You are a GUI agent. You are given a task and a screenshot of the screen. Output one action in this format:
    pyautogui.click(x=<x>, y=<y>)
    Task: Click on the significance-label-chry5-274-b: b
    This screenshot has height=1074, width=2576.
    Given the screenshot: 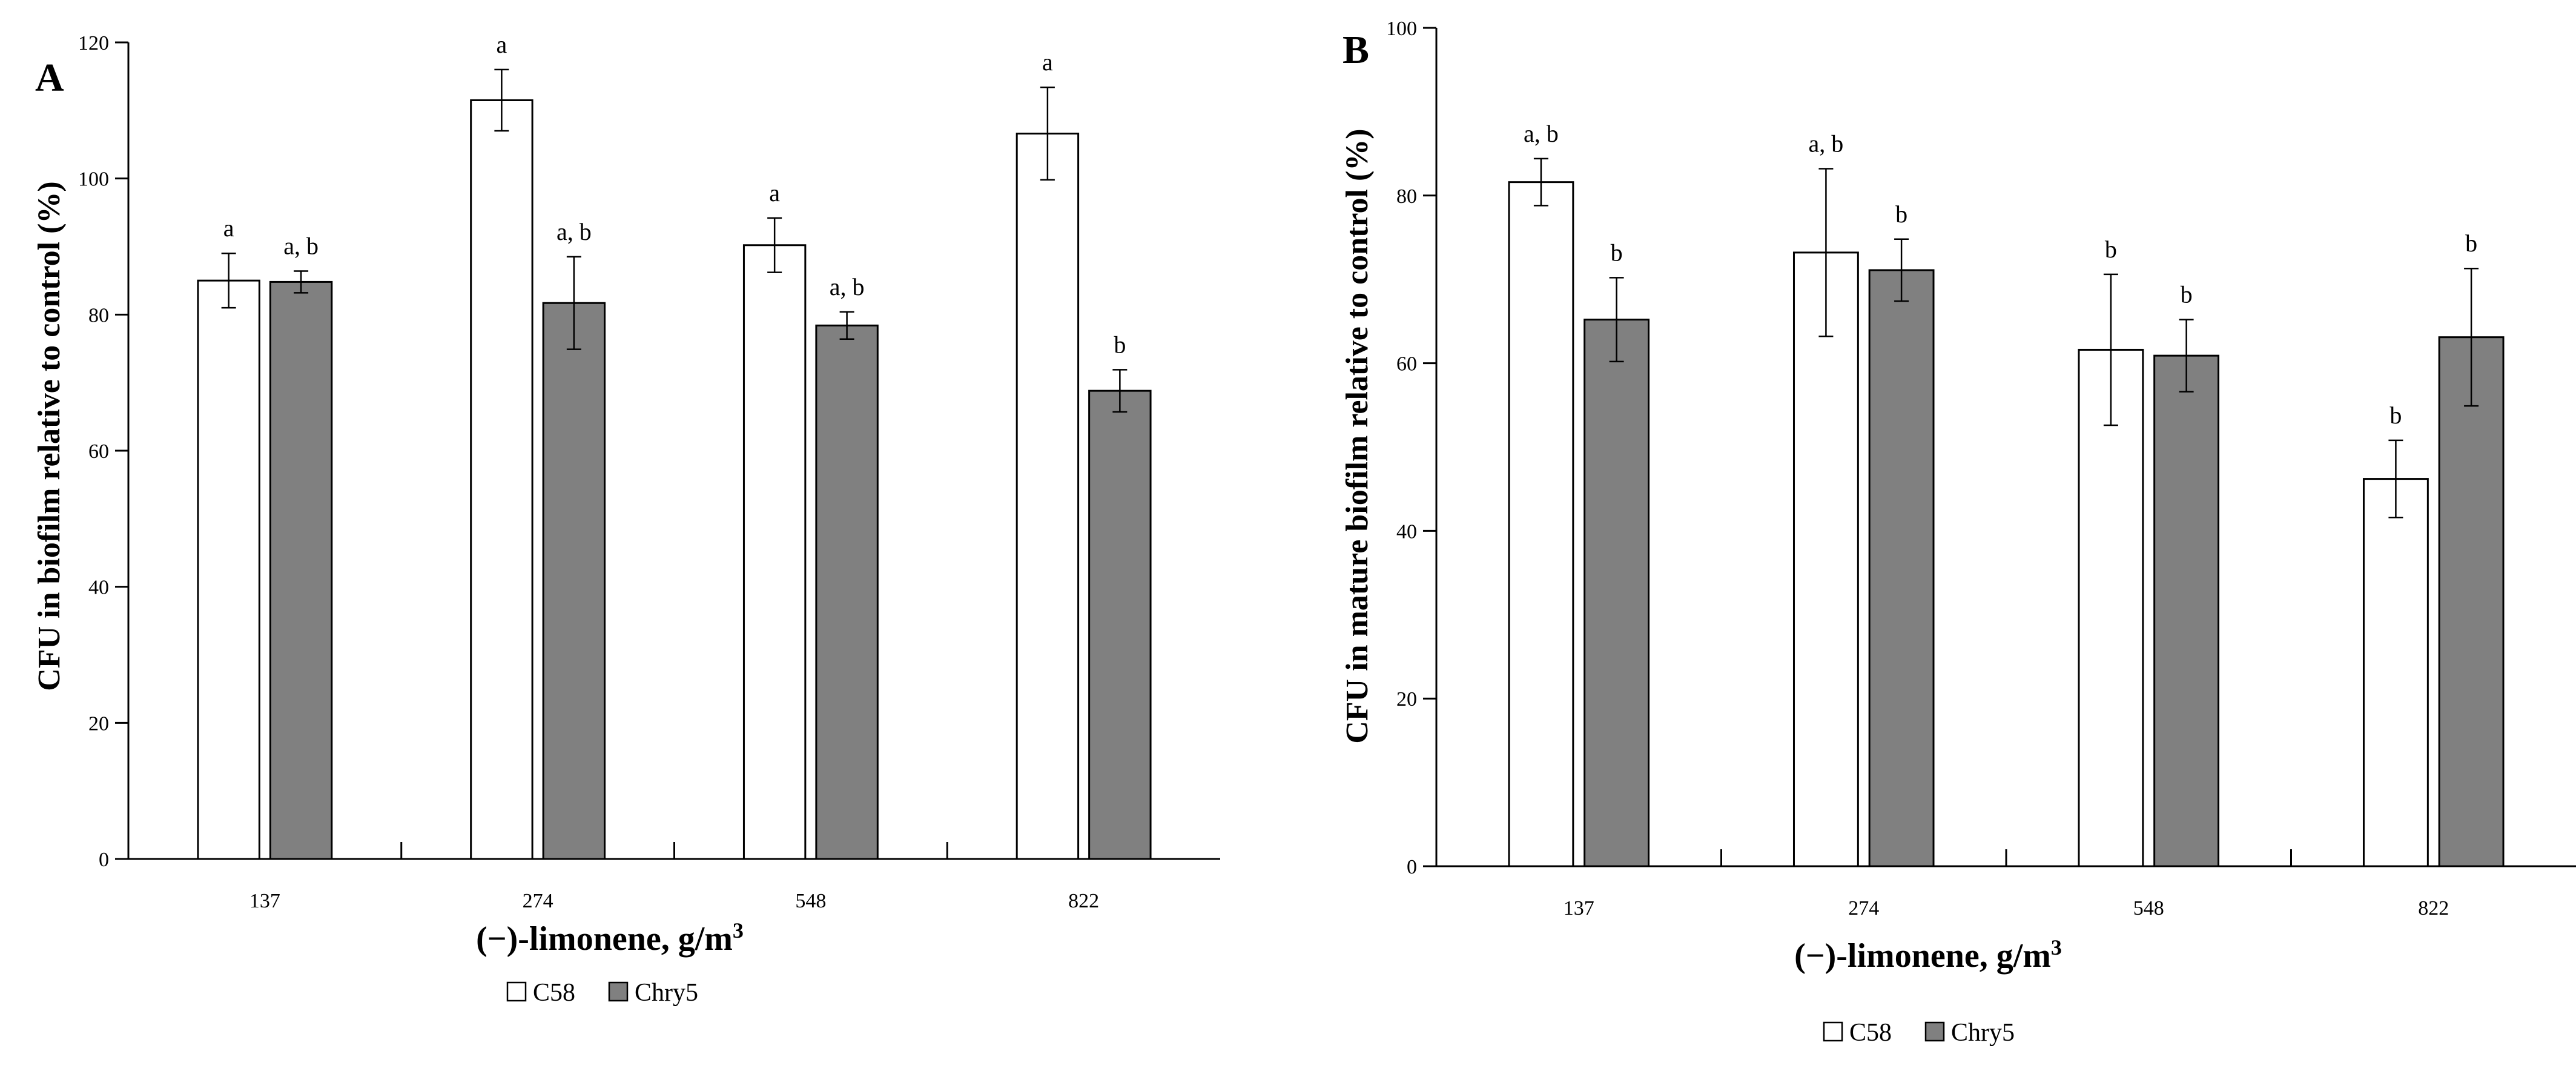 What is the action you would take?
    pyautogui.click(x=1901, y=214)
    